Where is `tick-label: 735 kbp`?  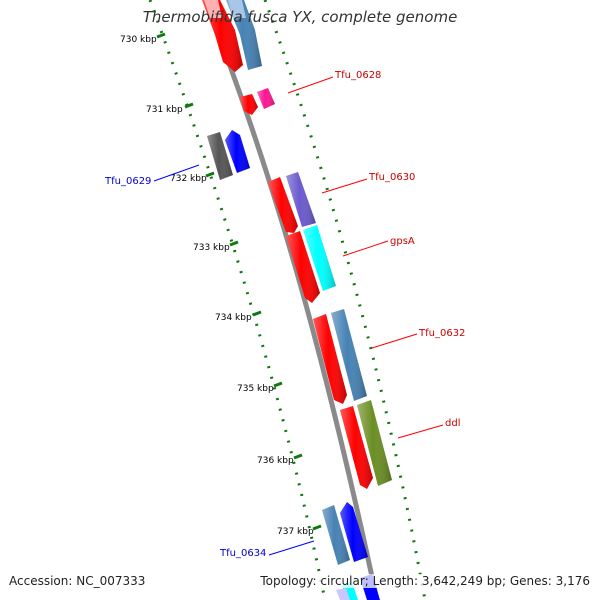
tick-label: 735 kbp is located at coordinates (255, 389).